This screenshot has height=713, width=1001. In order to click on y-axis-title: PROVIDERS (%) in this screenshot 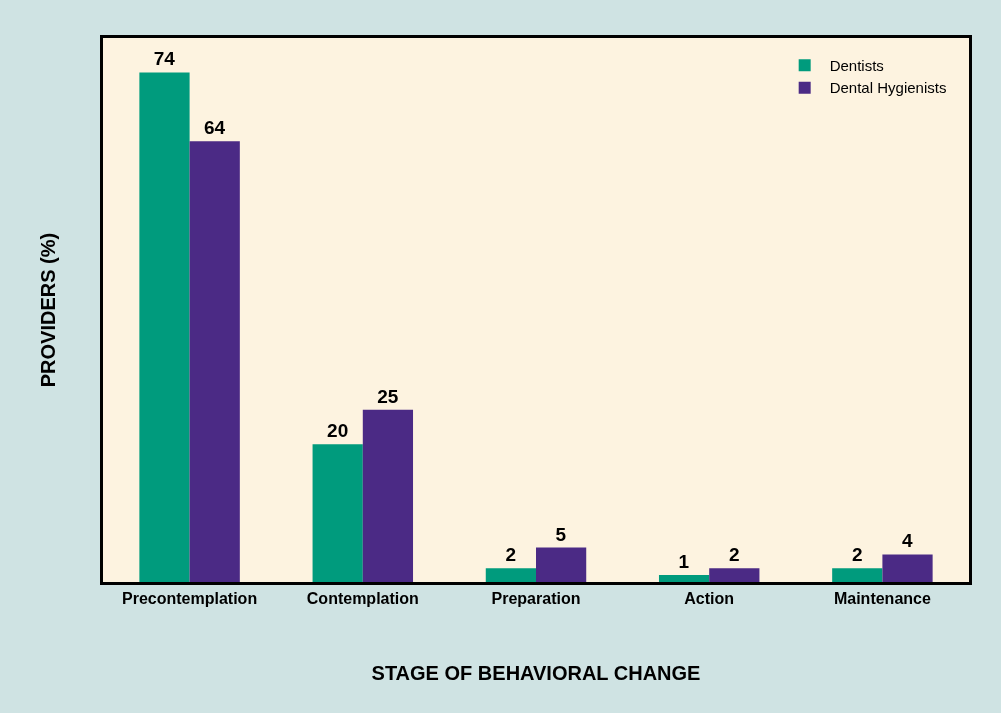, I will do `click(47, 310)`.